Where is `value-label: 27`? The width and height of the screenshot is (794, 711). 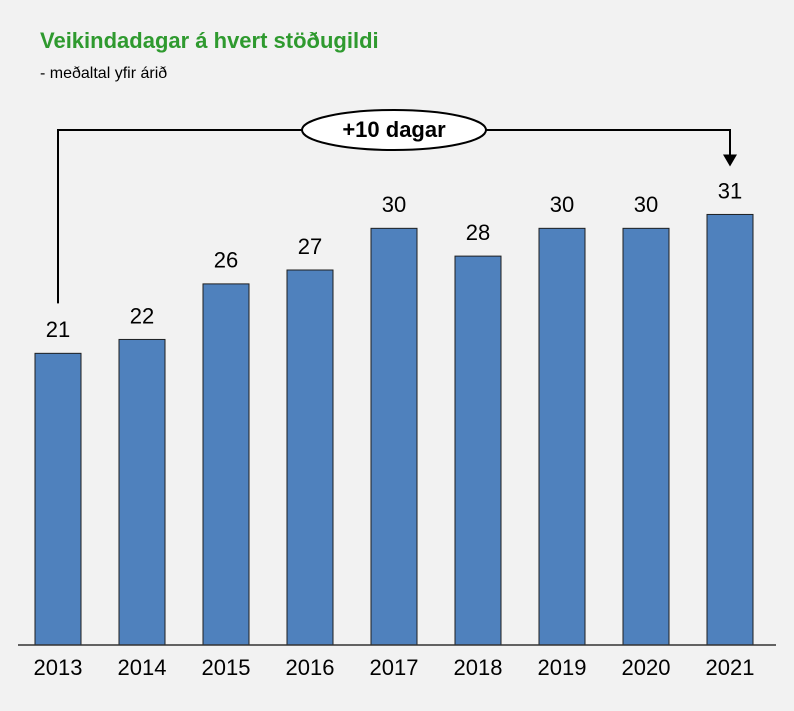
value-label: 27 is located at coordinates (310, 246).